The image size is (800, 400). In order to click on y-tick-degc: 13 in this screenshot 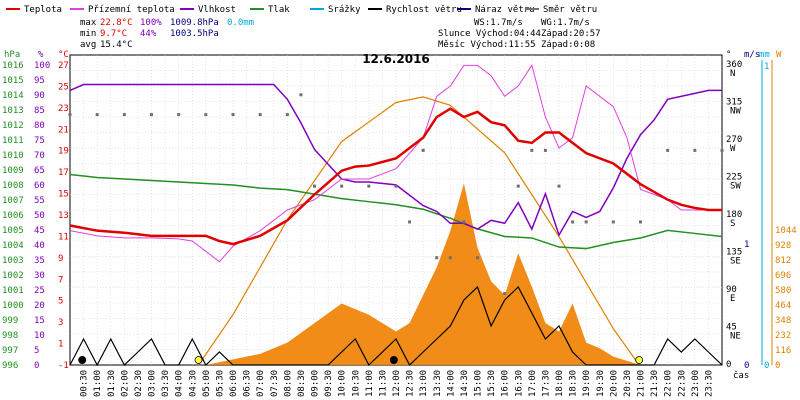, I will do `click(63, 216)`.